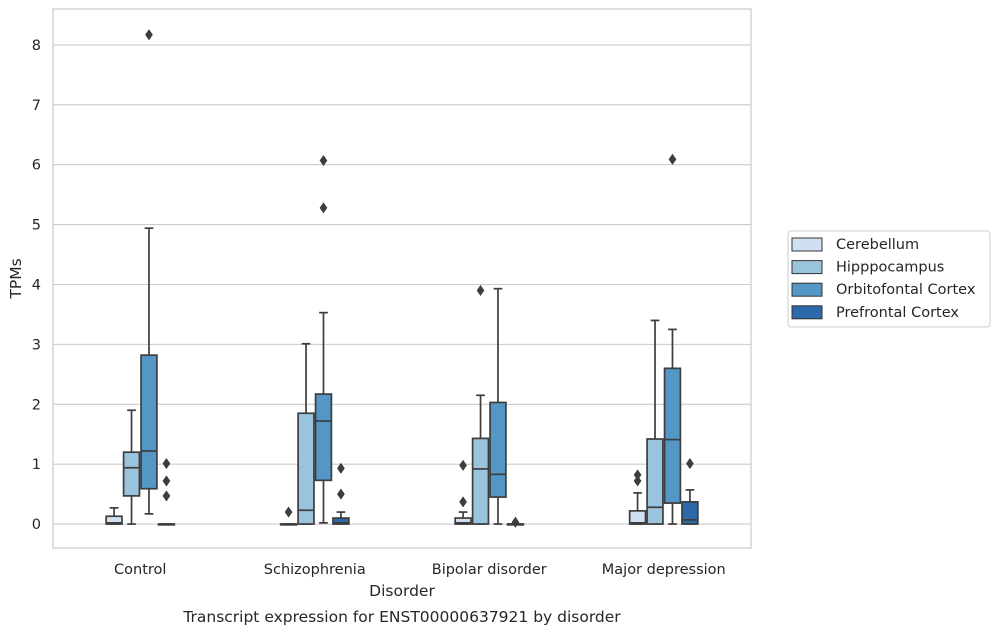 Image resolution: width=999 pixels, height=634 pixels. Describe the element at coordinates (664, 570) in the screenshot. I see `x-tick-label: Major depression` at that location.